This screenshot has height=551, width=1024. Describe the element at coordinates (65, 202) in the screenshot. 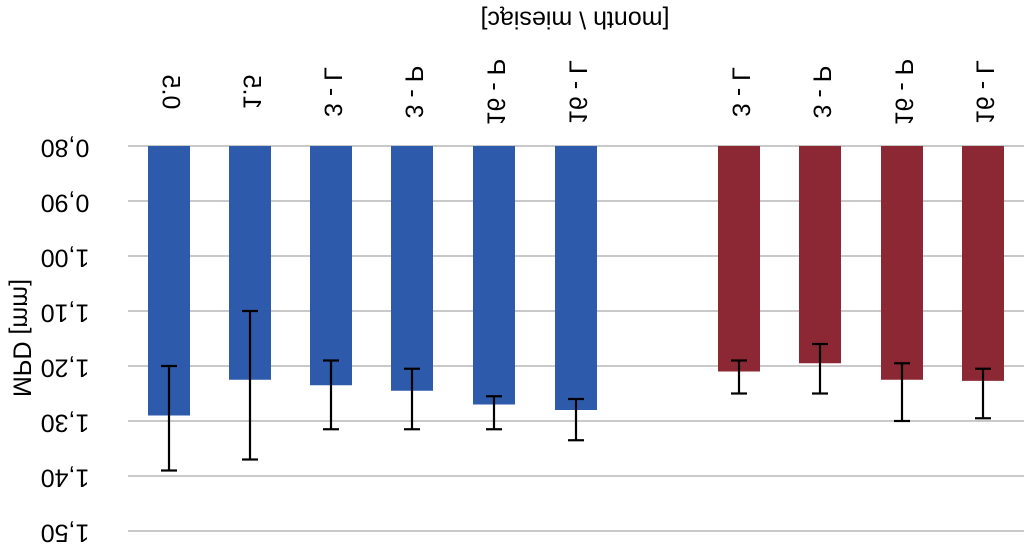

I see `y-tick-label: 0,90` at that location.